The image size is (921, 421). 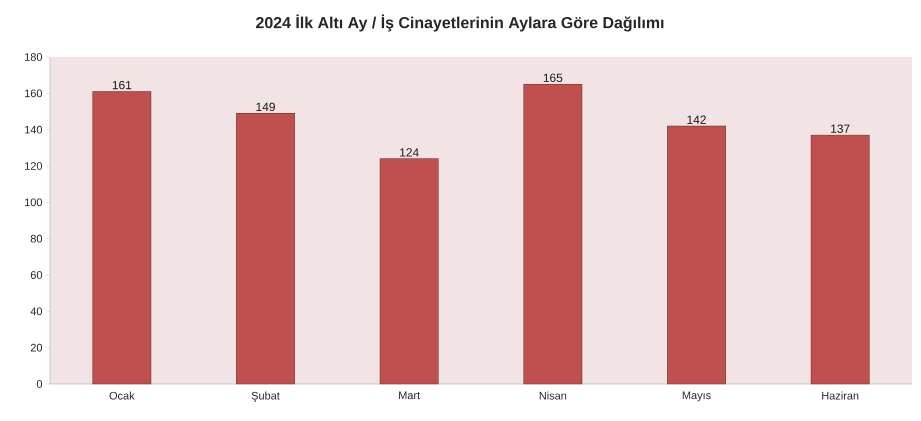 I want to click on x-tick-label: Nisan, so click(x=553, y=396).